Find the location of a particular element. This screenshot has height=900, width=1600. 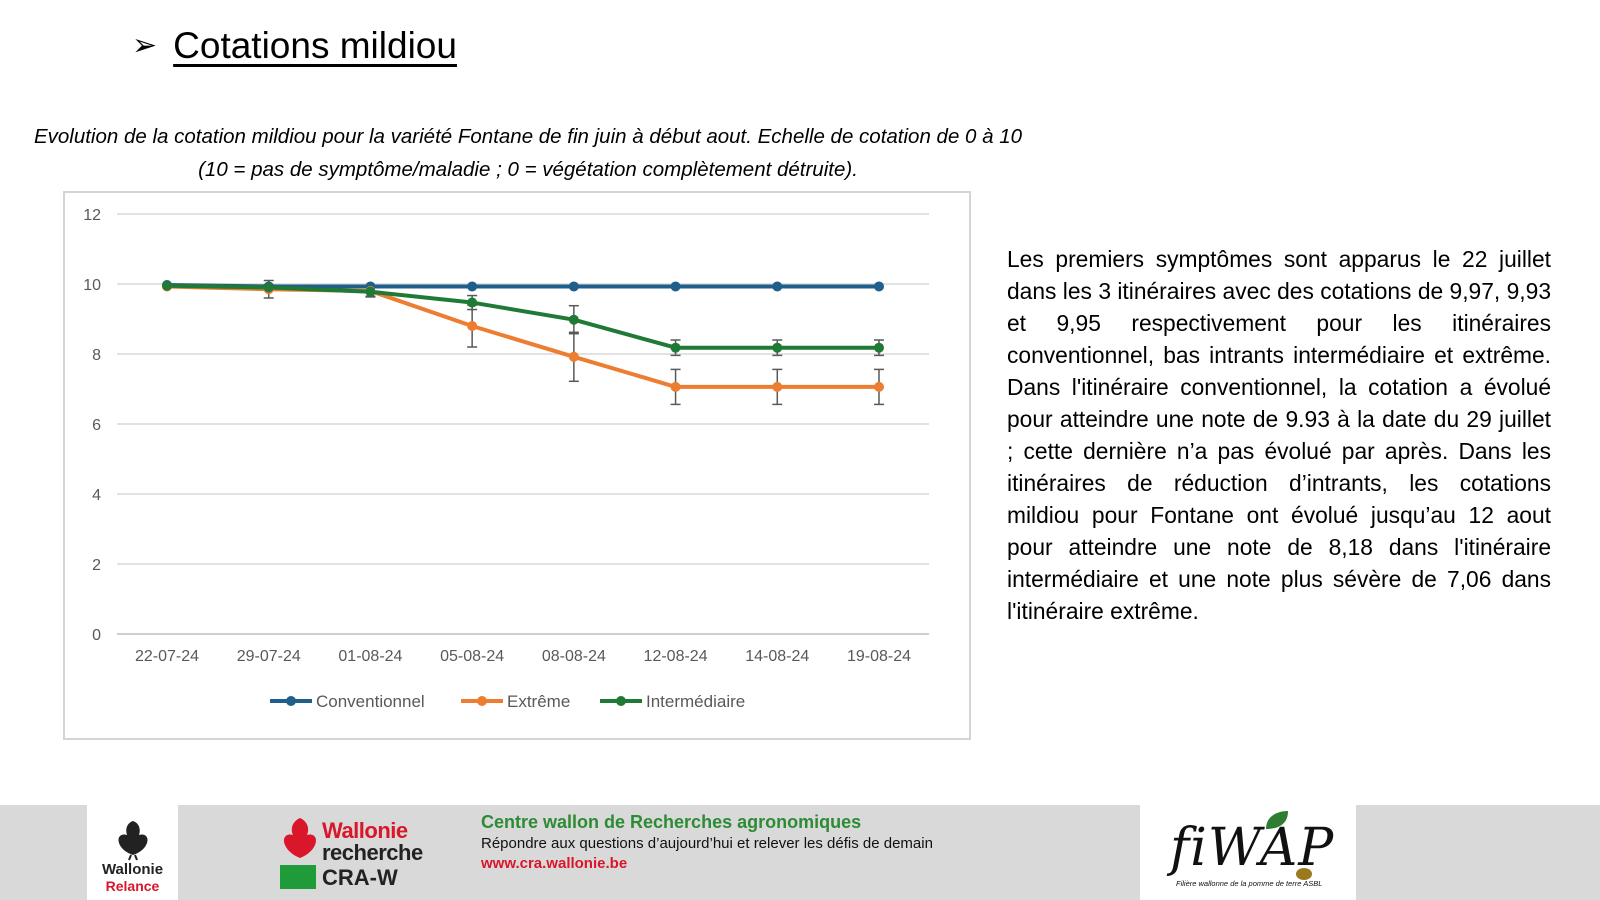

slide-title-row: ➢ Cotations mildiou is located at coordinates (294, 46).